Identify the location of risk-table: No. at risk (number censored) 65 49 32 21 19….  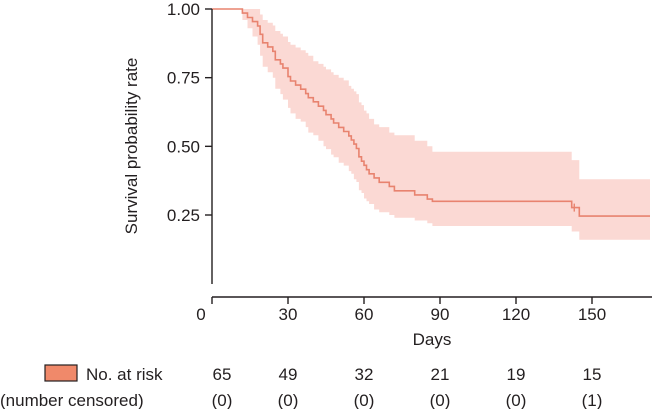
(301, 386).